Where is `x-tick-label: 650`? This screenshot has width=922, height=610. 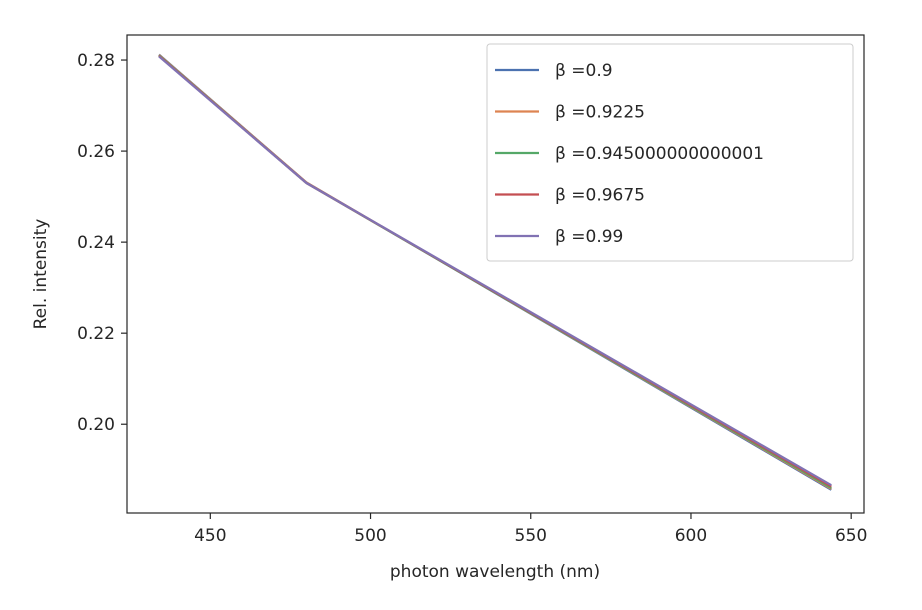
x-tick-label: 650 is located at coordinates (851, 536).